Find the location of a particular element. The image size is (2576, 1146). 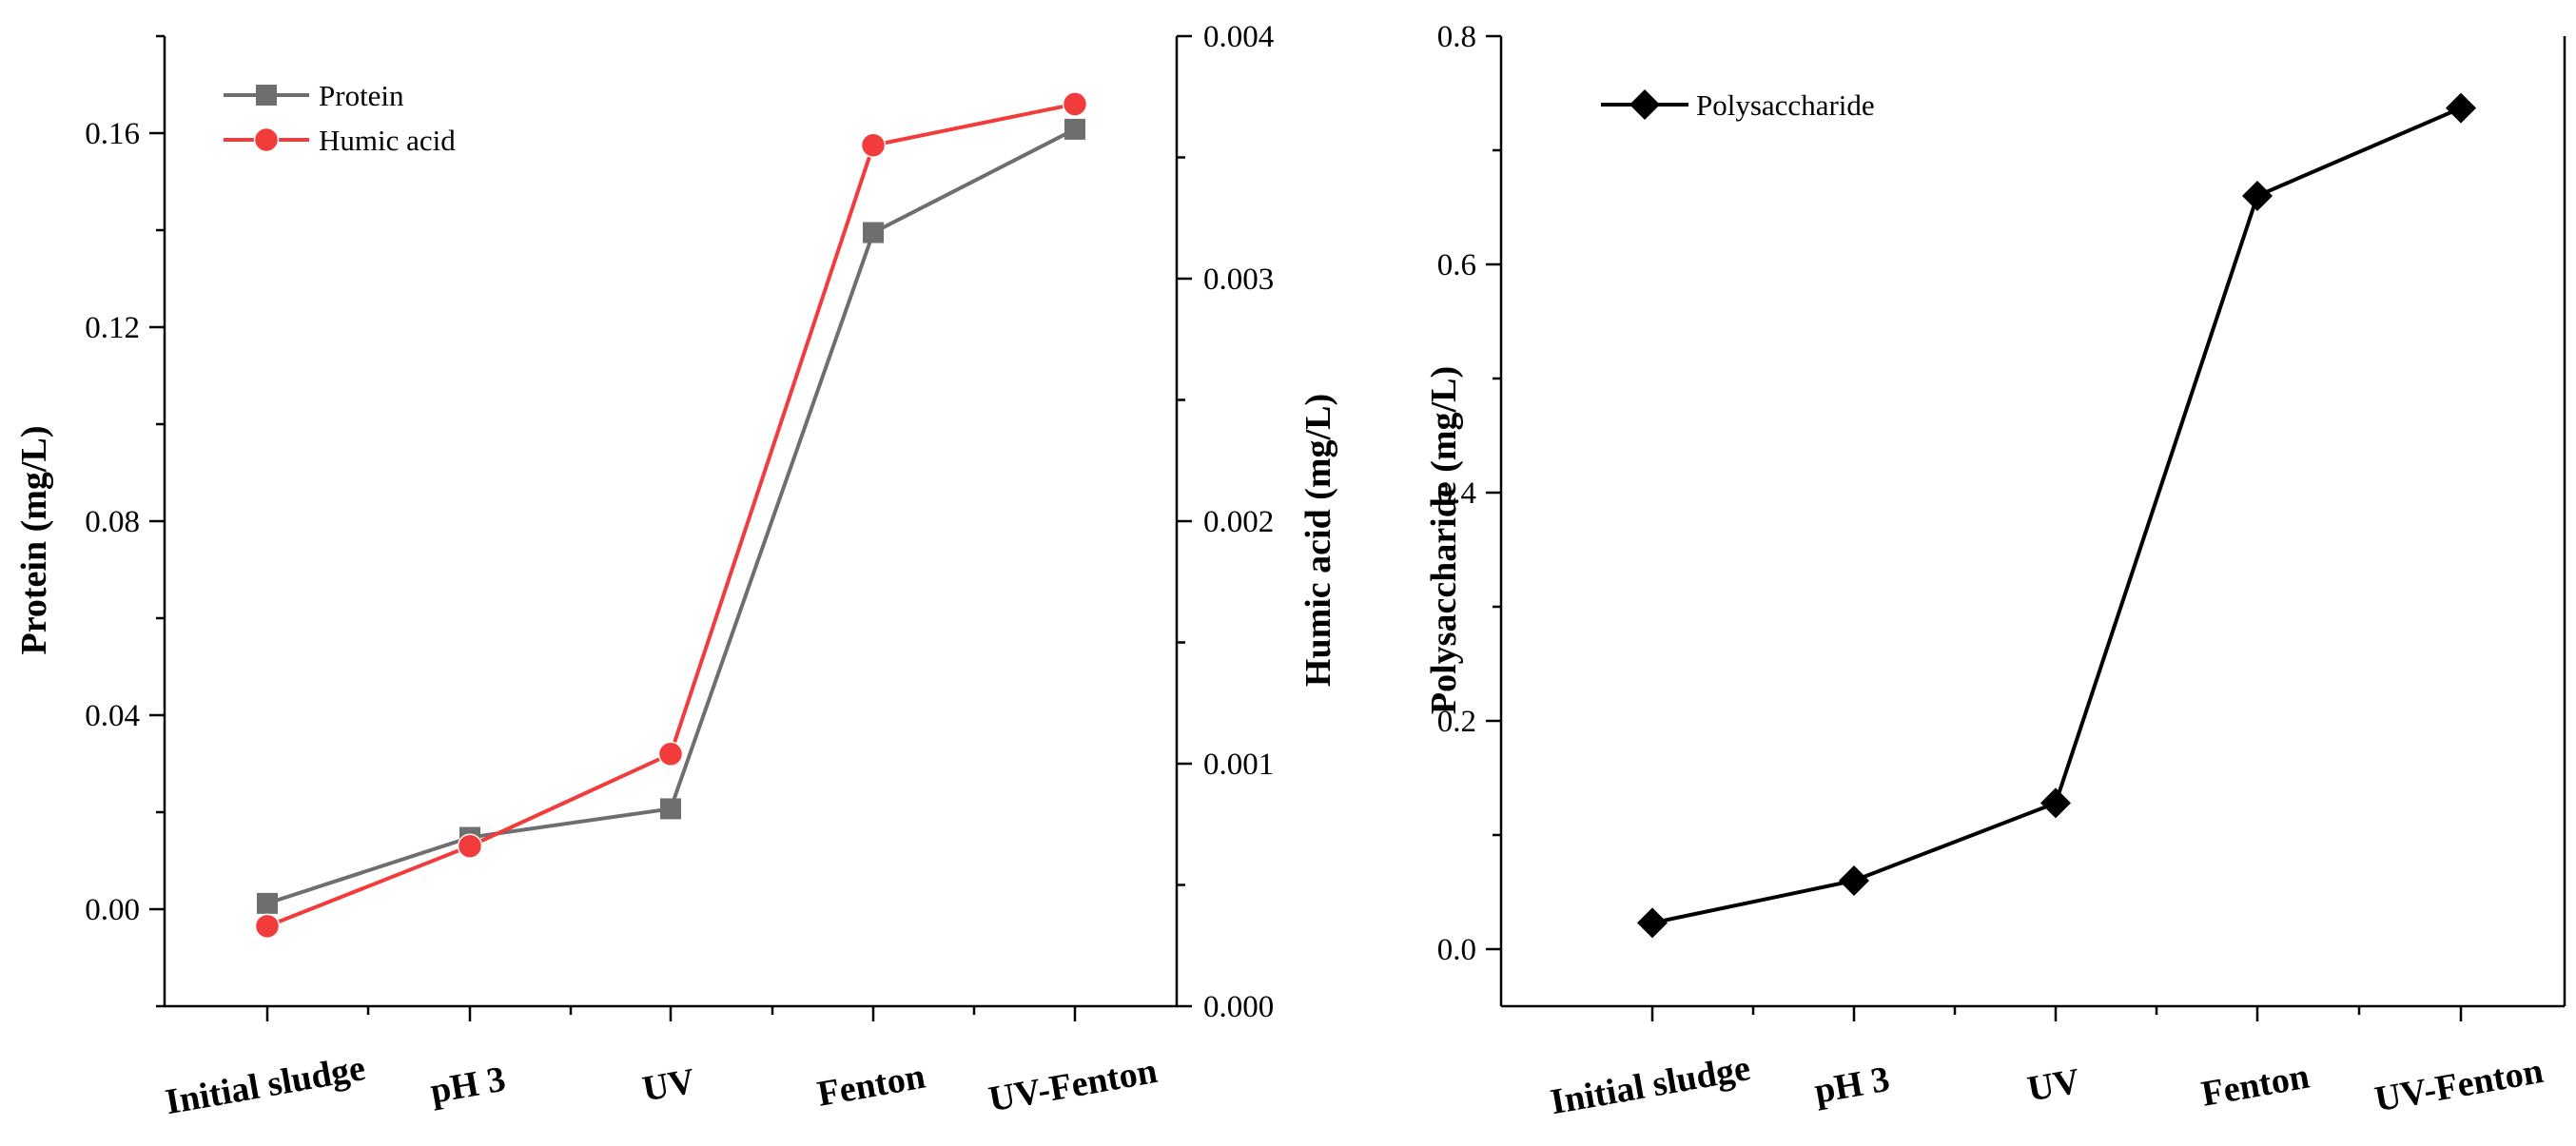

right-y-tick-label: 0.002 is located at coordinates (1239, 522).